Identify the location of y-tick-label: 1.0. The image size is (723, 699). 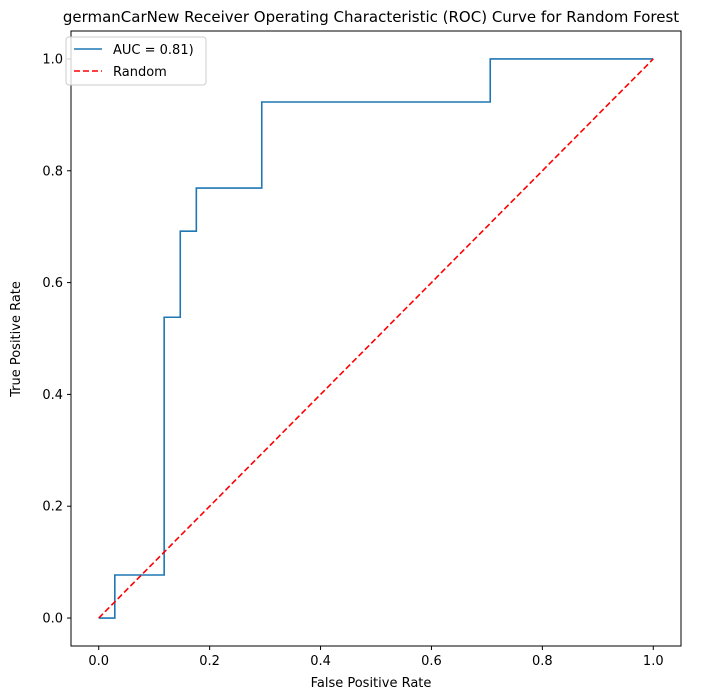
(52, 59).